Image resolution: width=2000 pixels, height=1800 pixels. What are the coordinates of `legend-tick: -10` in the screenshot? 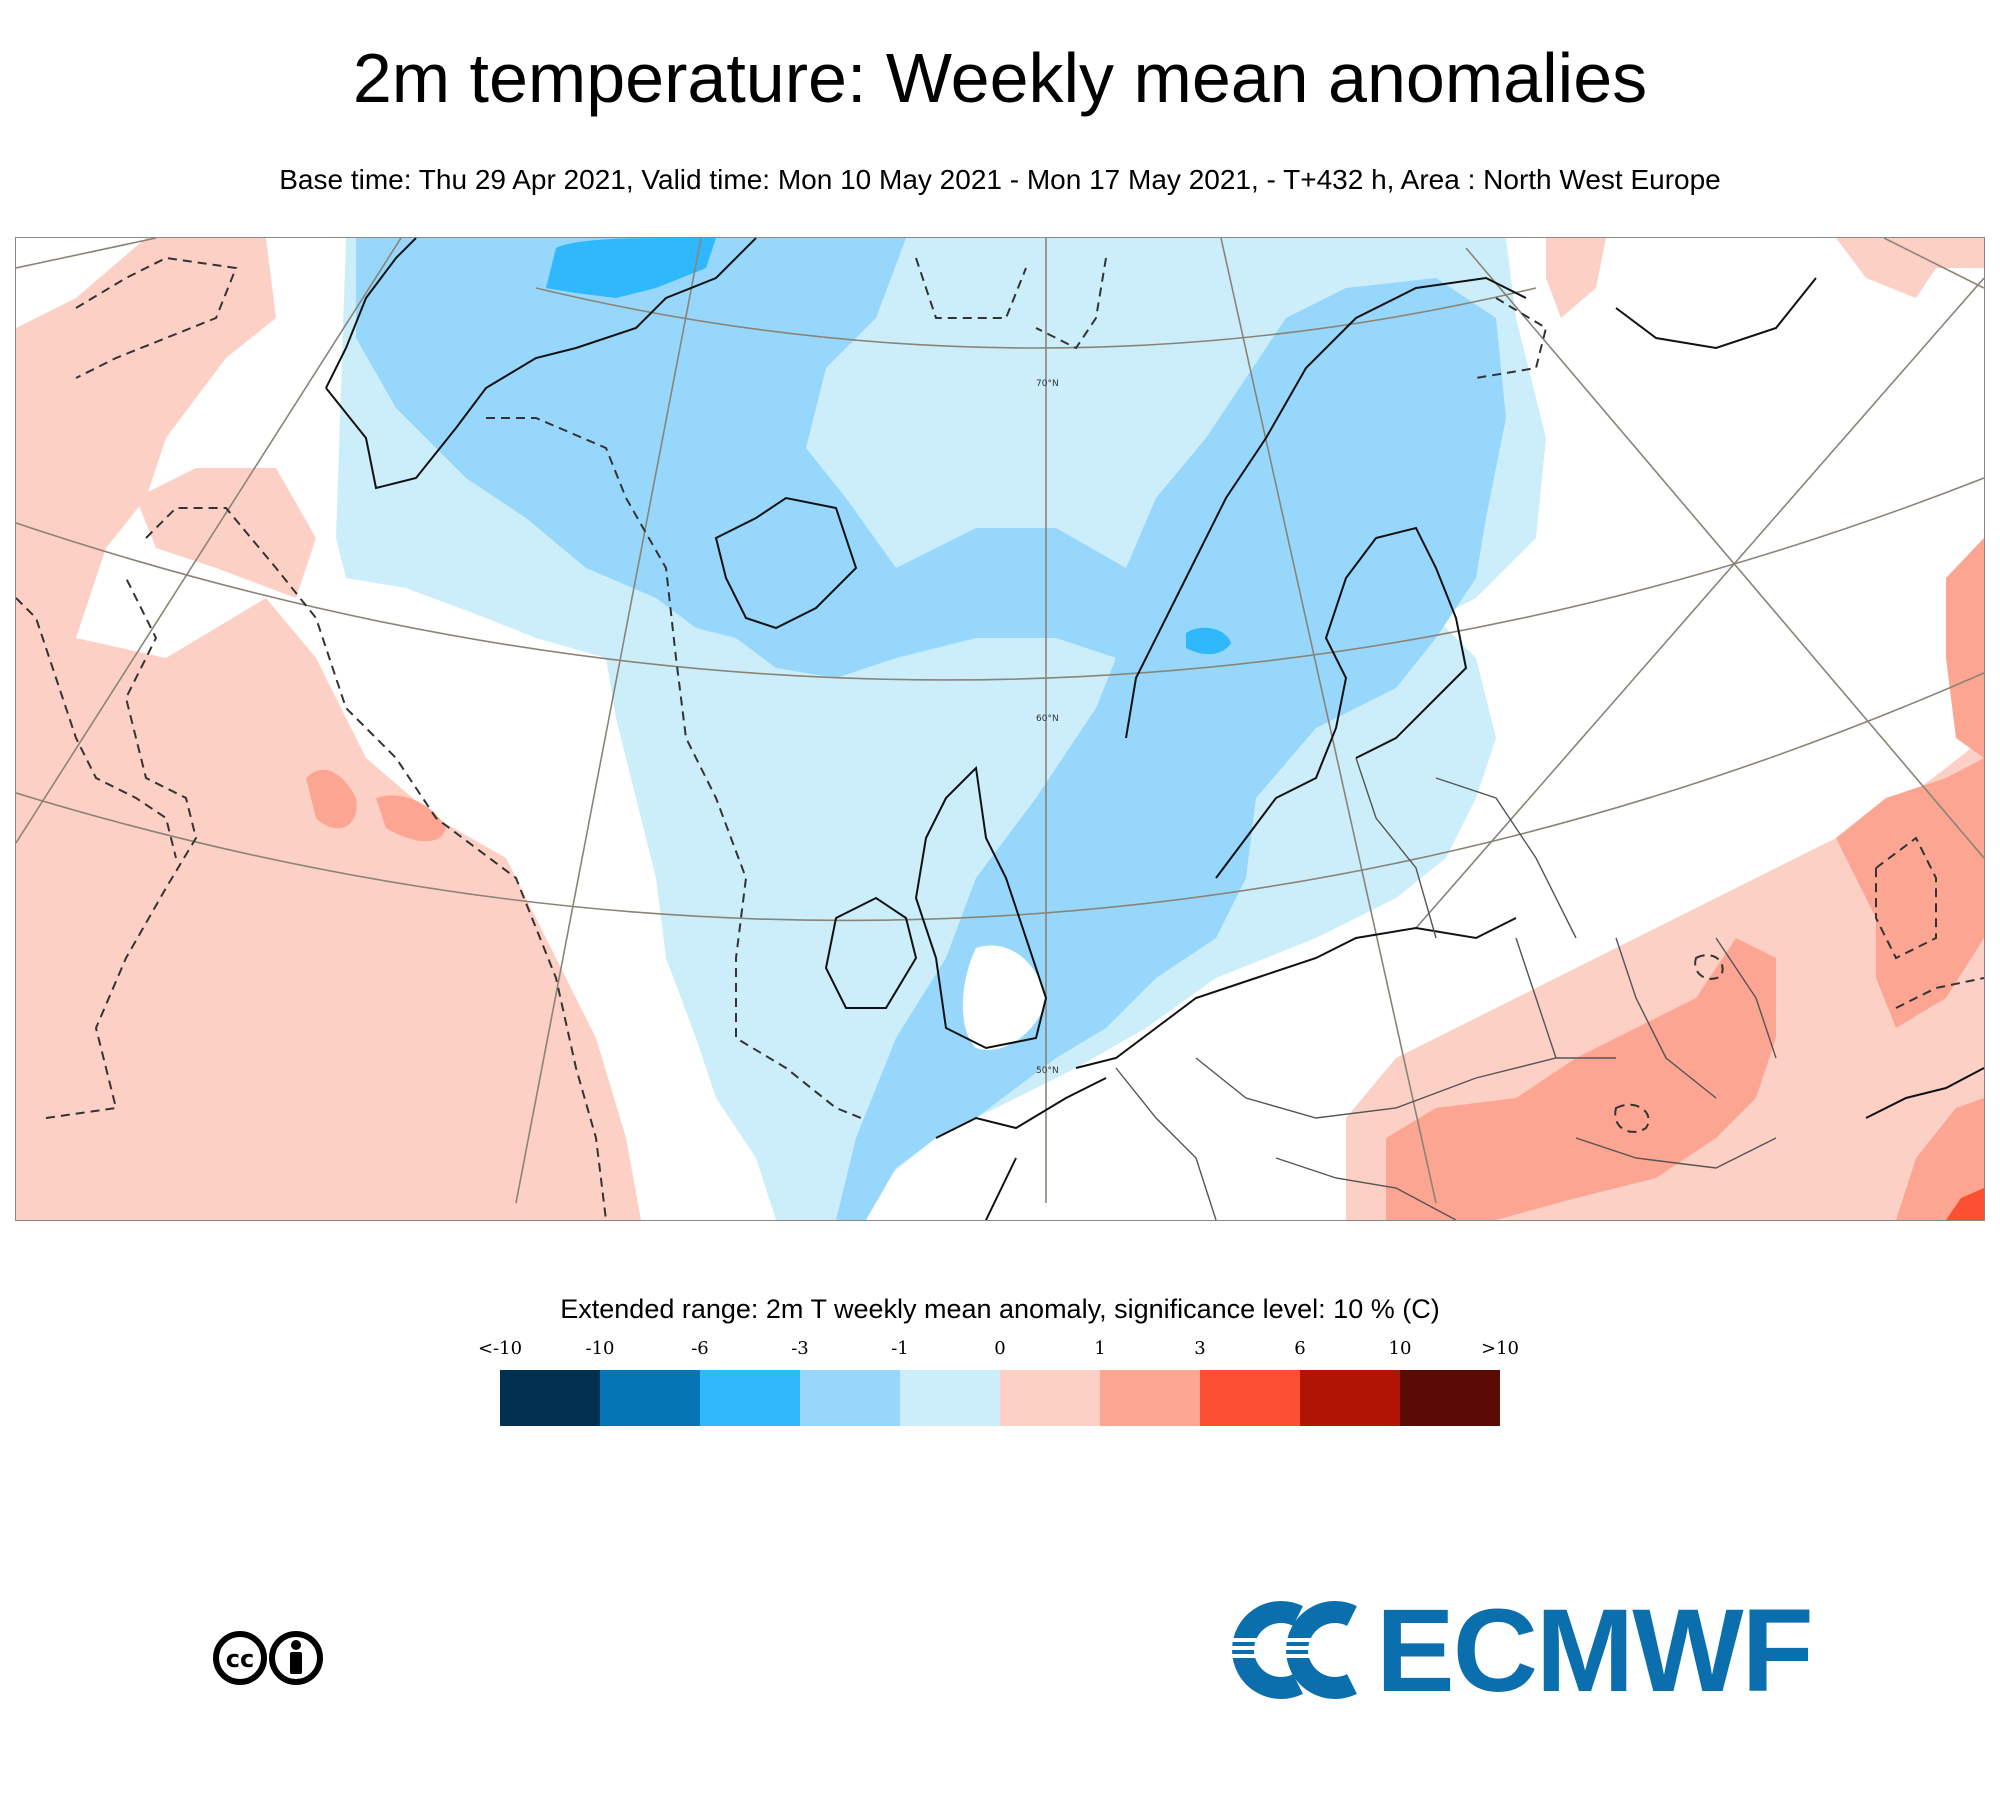 It's located at (600, 1348).